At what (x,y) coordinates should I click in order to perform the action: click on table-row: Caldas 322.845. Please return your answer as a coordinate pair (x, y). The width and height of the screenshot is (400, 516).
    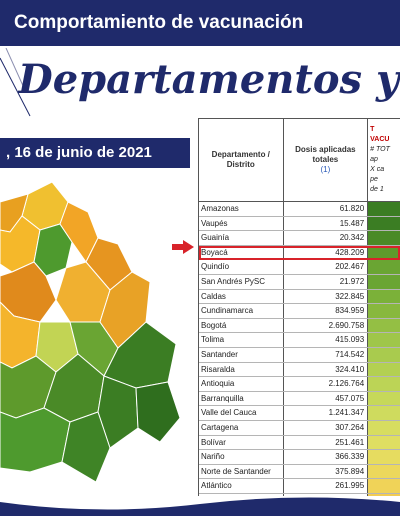
    Looking at the image, I should click on (299, 297).